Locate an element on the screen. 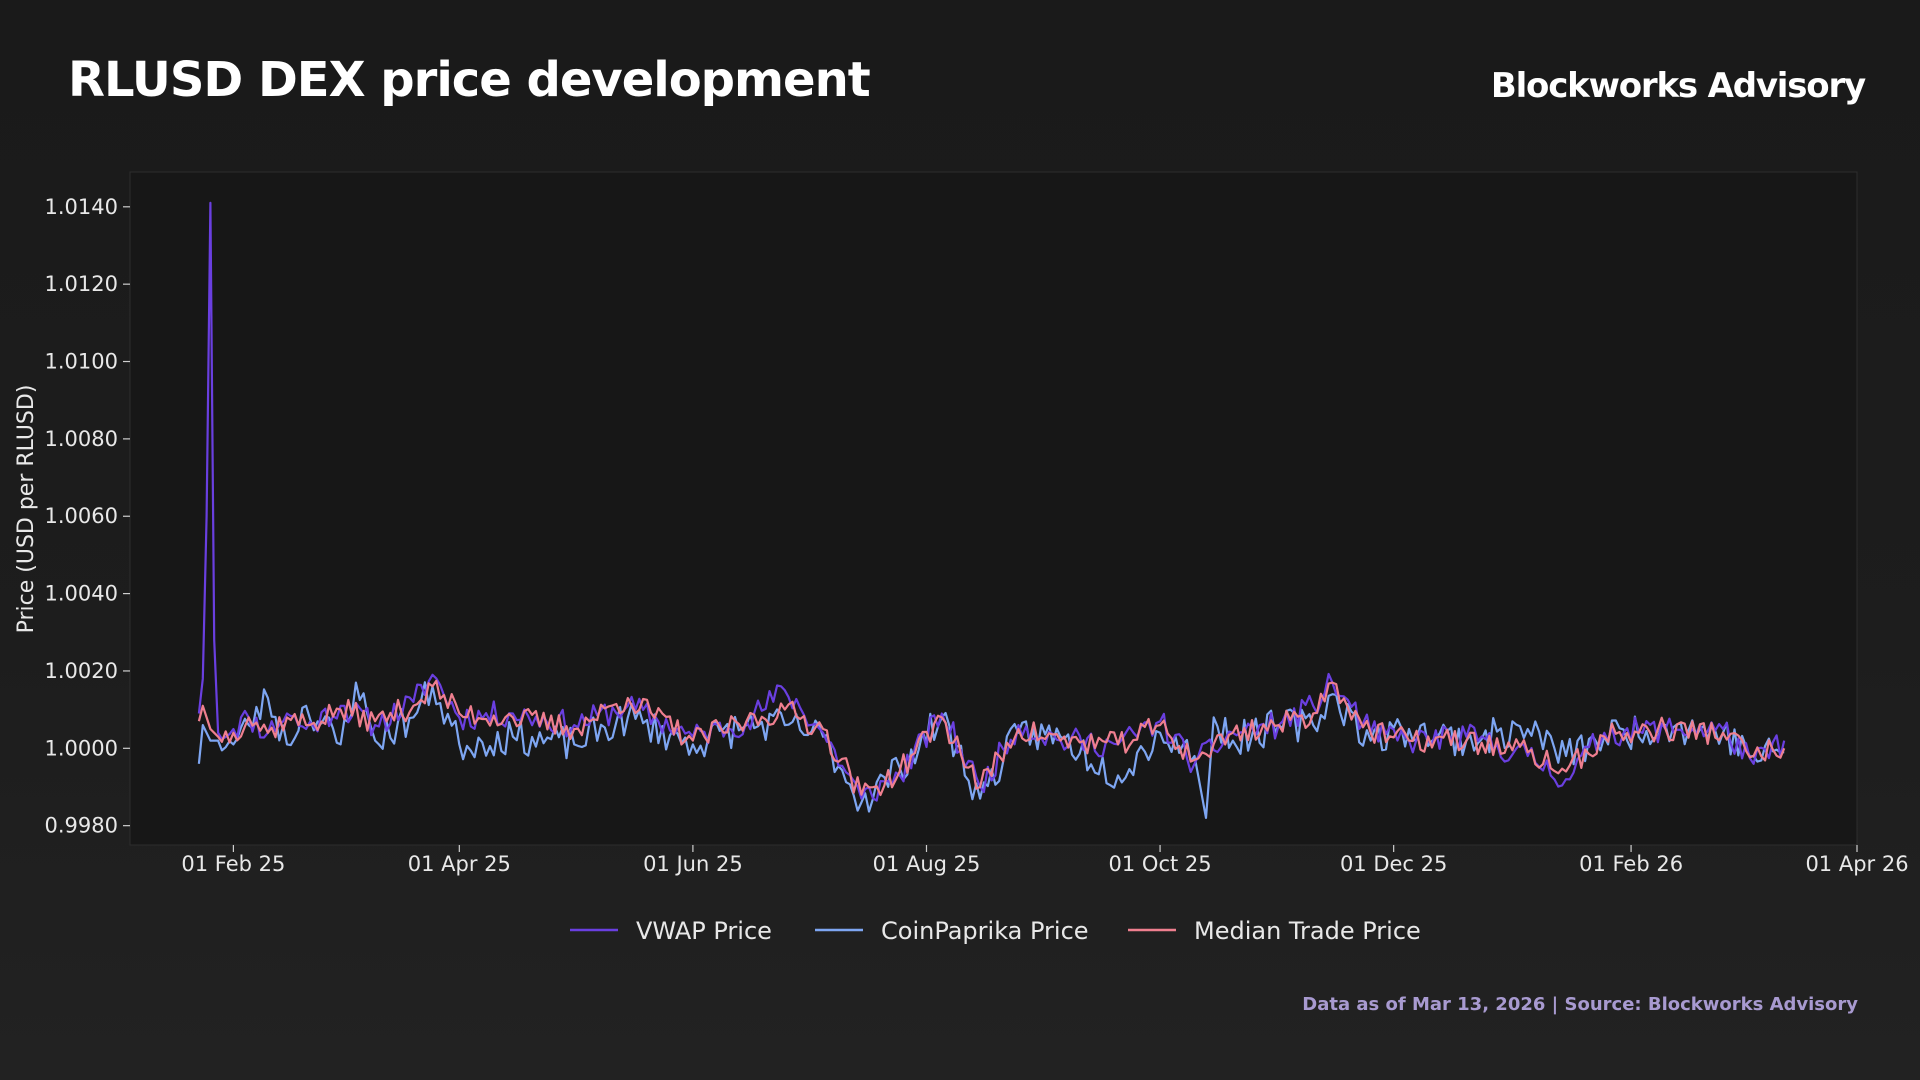 The height and width of the screenshot is (1080, 1920). x-tick-label: 01 Apr 25 is located at coordinates (459, 864).